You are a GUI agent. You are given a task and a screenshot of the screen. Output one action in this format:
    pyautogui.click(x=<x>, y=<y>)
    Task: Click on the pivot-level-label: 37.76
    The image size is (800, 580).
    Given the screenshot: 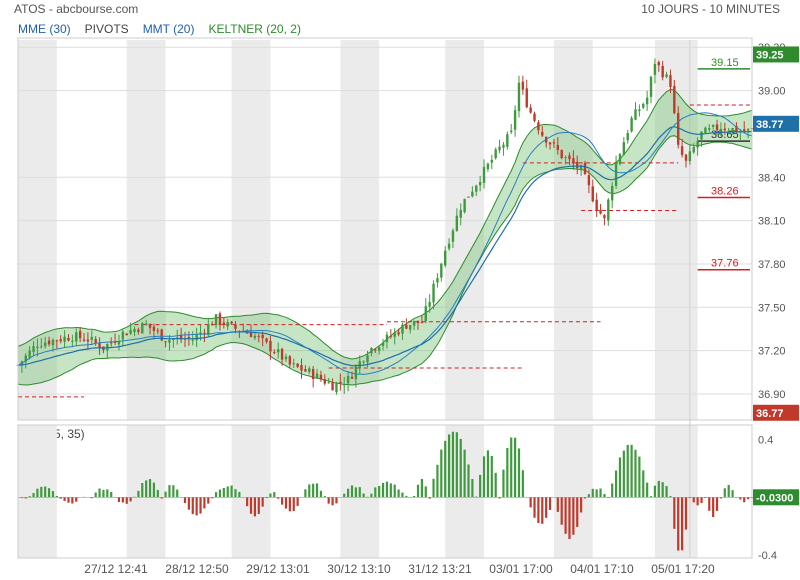 What is the action you would take?
    pyautogui.click(x=725, y=264)
    